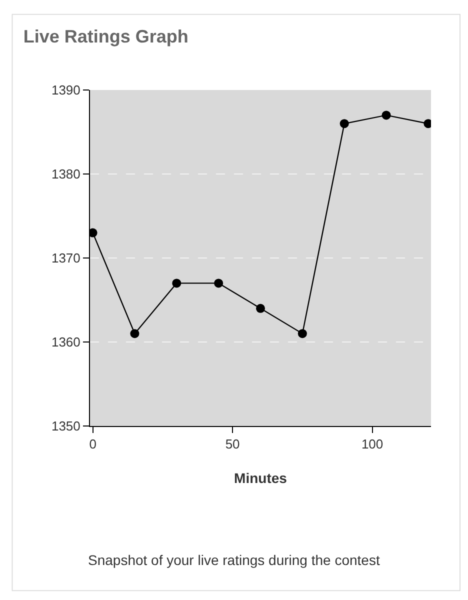 The image size is (468, 600). Describe the element at coordinates (261, 478) in the screenshot. I see `x-axis-title: Minutes` at that location.